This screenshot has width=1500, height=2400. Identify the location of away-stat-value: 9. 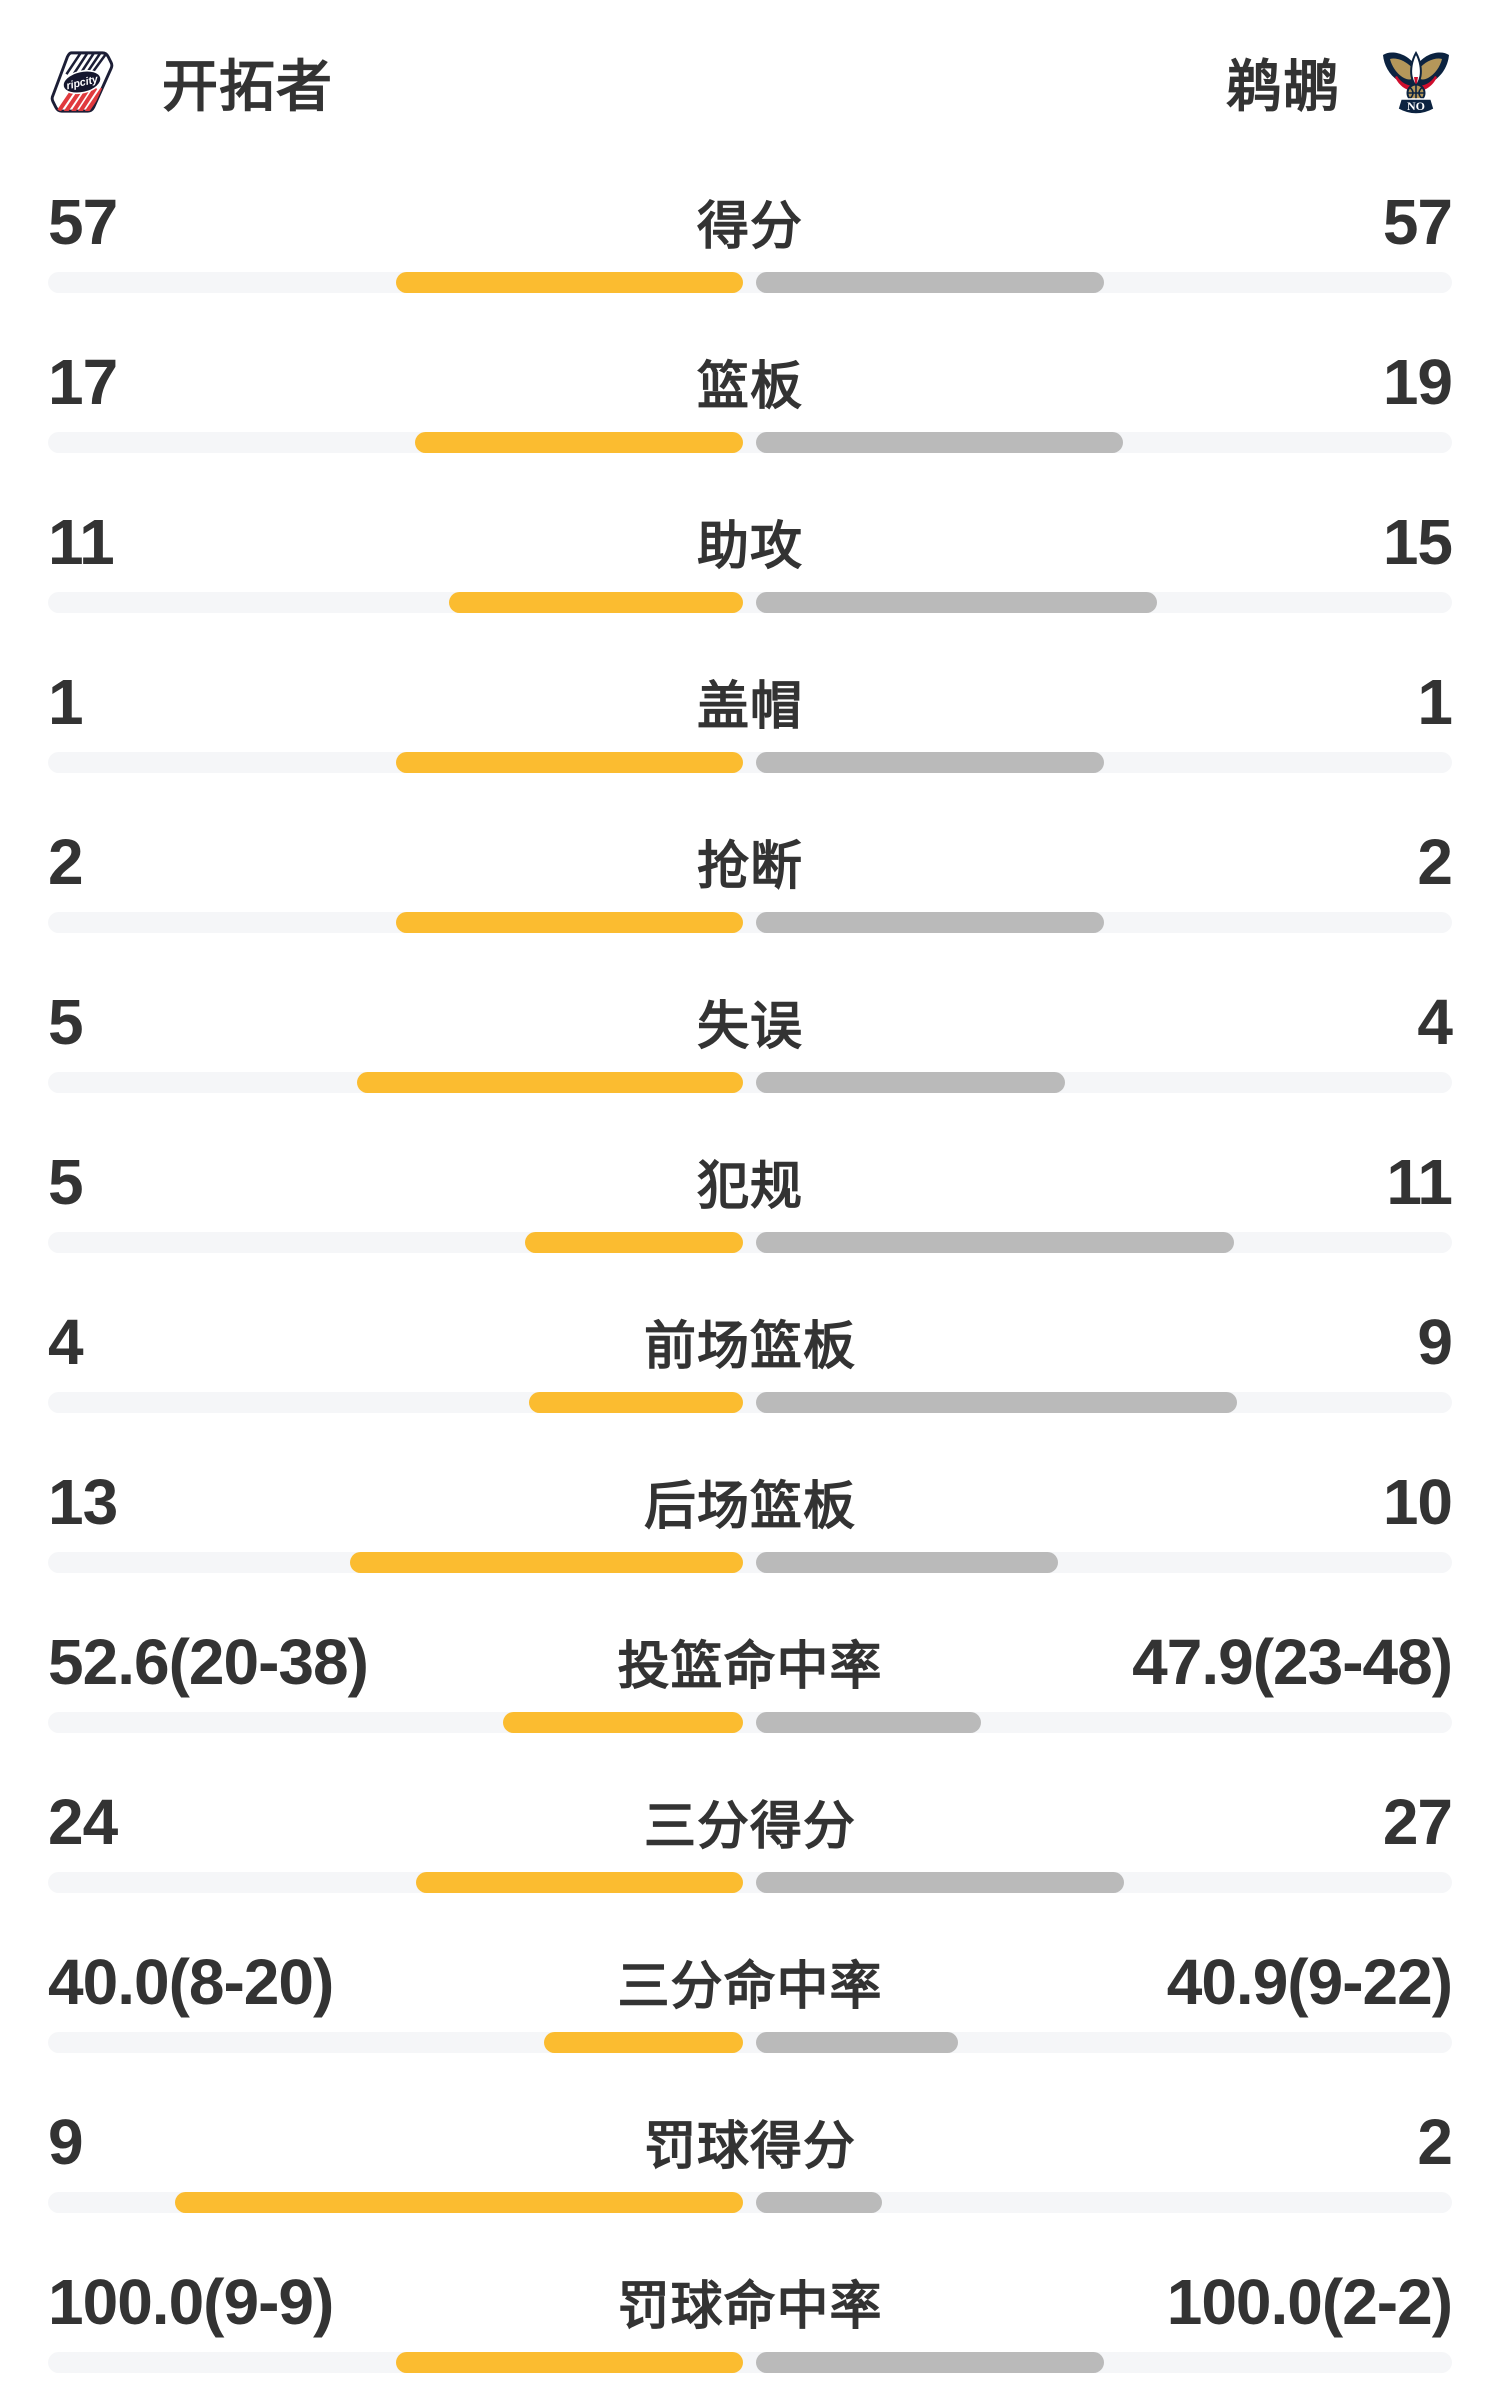
(1435, 1342).